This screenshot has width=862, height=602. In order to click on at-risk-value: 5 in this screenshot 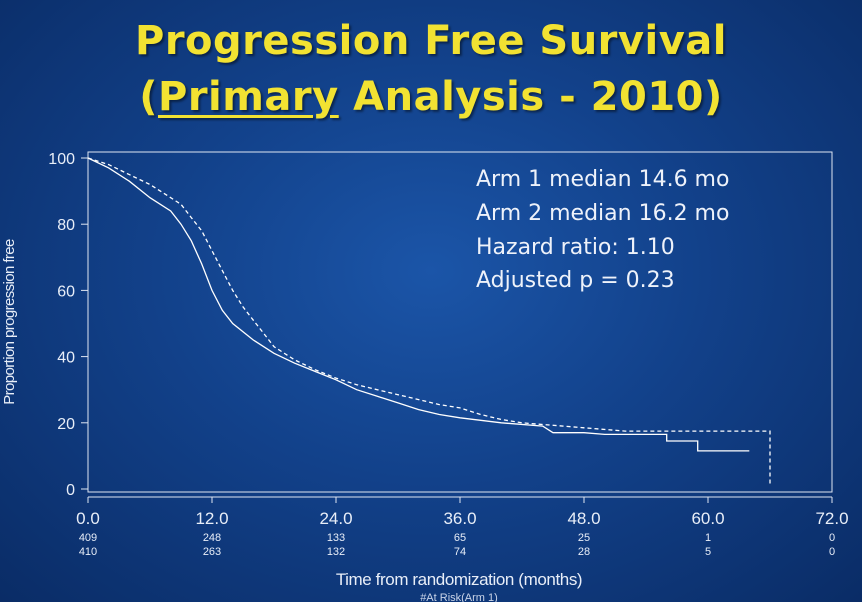, I will do `click(708, 552)`.